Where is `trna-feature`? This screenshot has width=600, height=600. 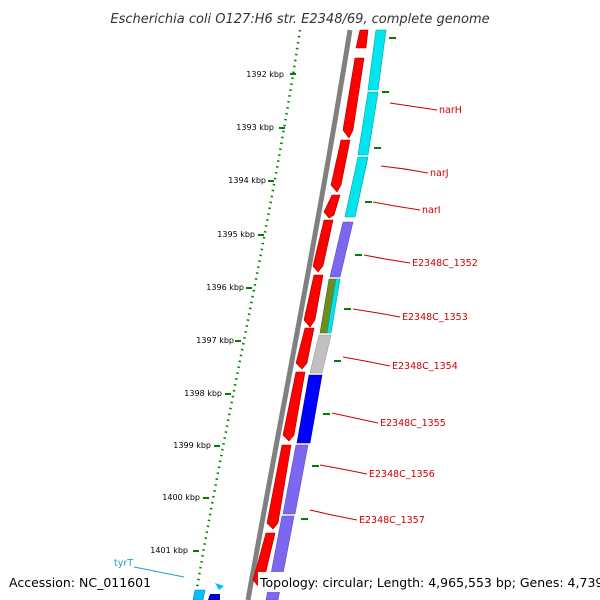 trna-feature is located at coordinates (199, 594).